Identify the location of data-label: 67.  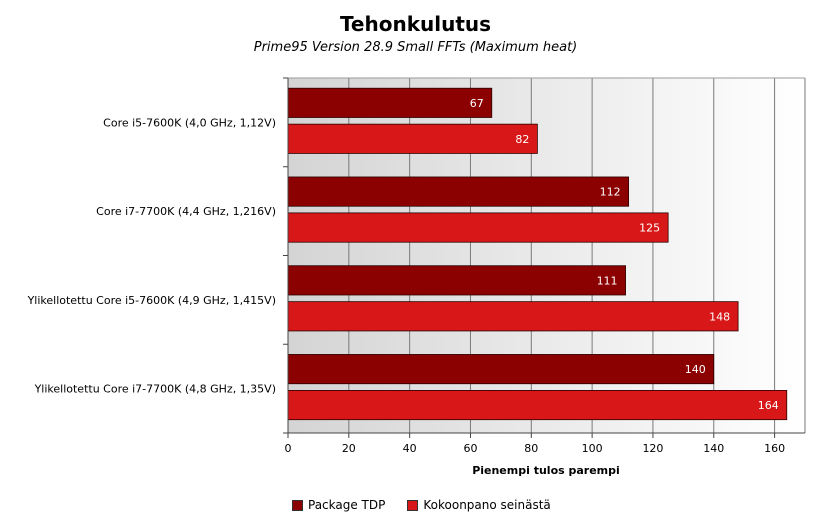
(477, 103).